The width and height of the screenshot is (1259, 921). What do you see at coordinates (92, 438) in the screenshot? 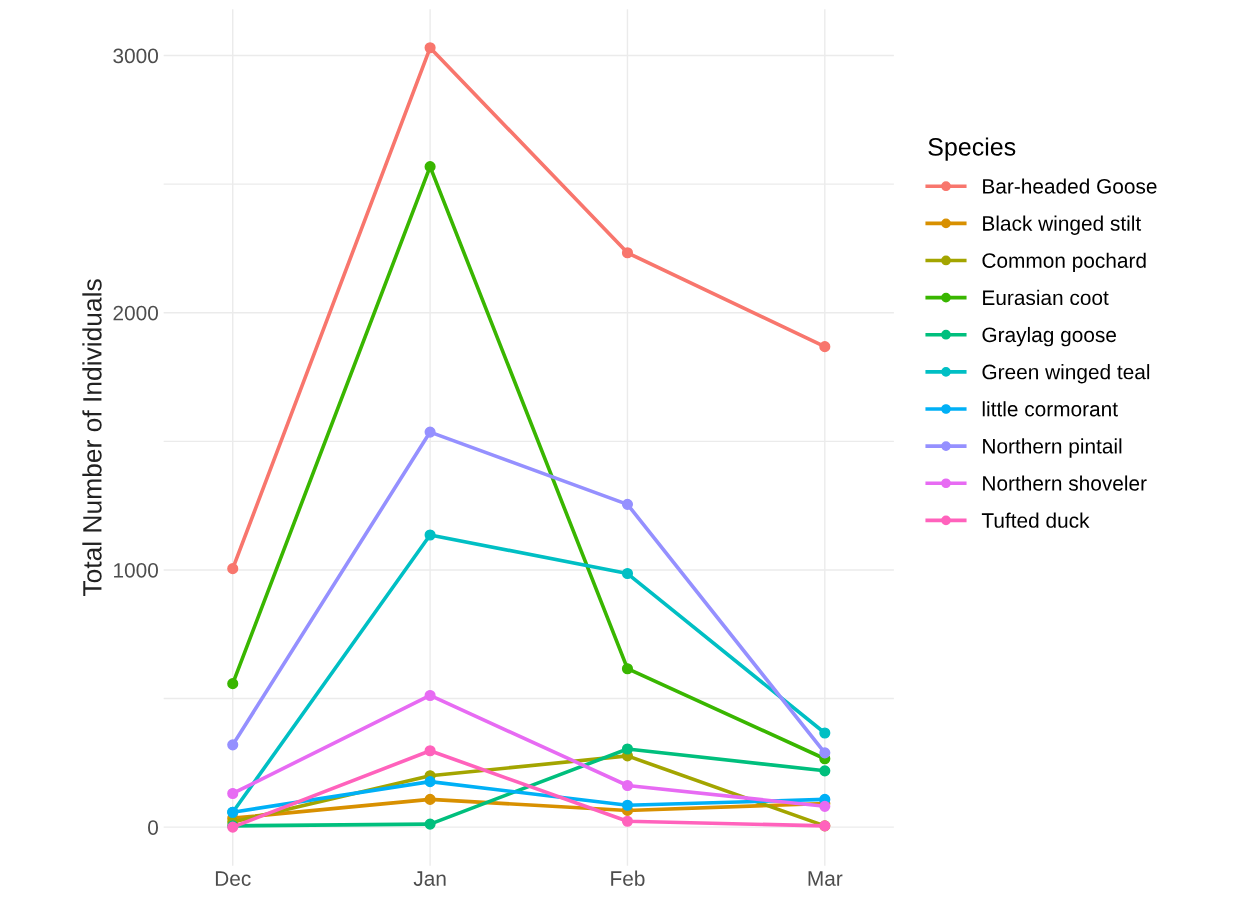
I see `y-axis-title: Total Number of Individuals` at bounding box center [92, 438].